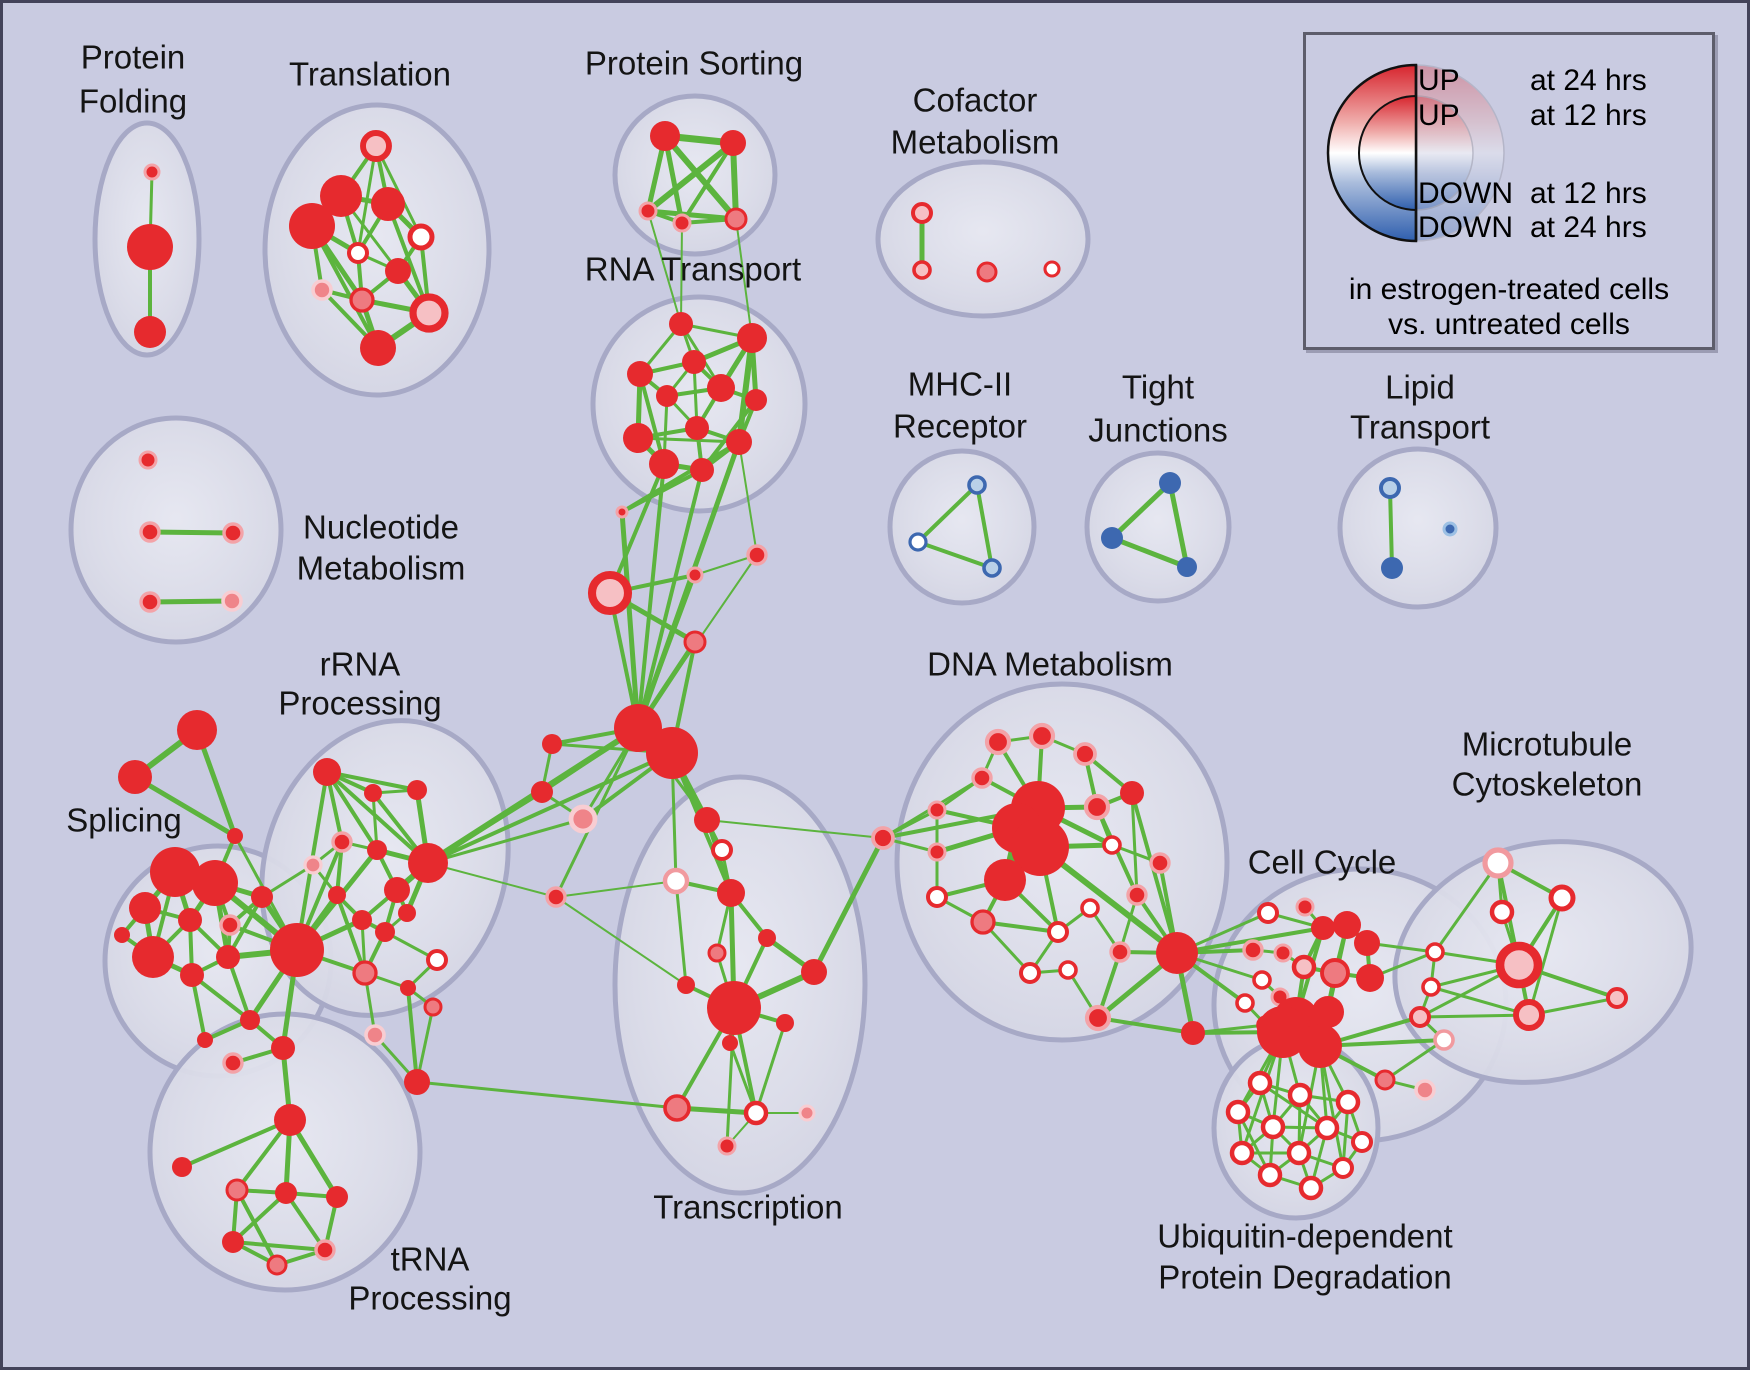 This screenshot has width=1750, height=1376. What do you see at coordinates (547, 1095) in the screenshot?
I see `edge-rr16-tc12` at bounding box center [547, 1095].